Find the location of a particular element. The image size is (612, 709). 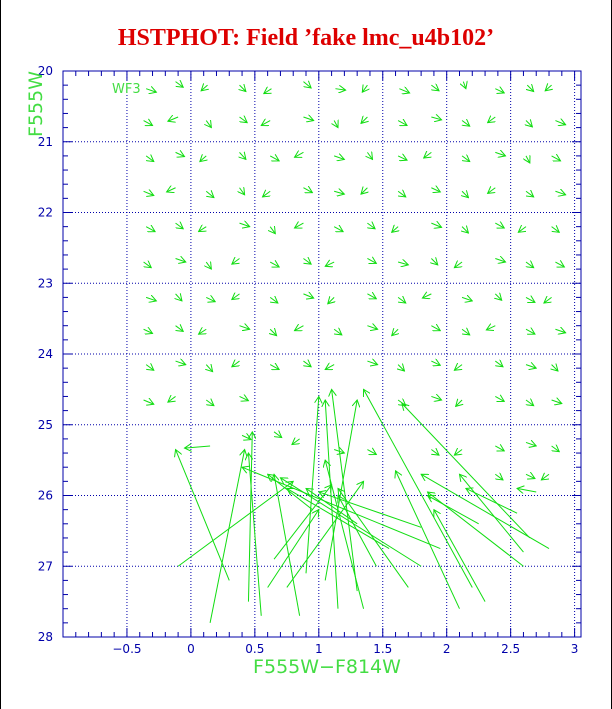

x-tick-label: −0.5 is located at coordinates (126, 649).